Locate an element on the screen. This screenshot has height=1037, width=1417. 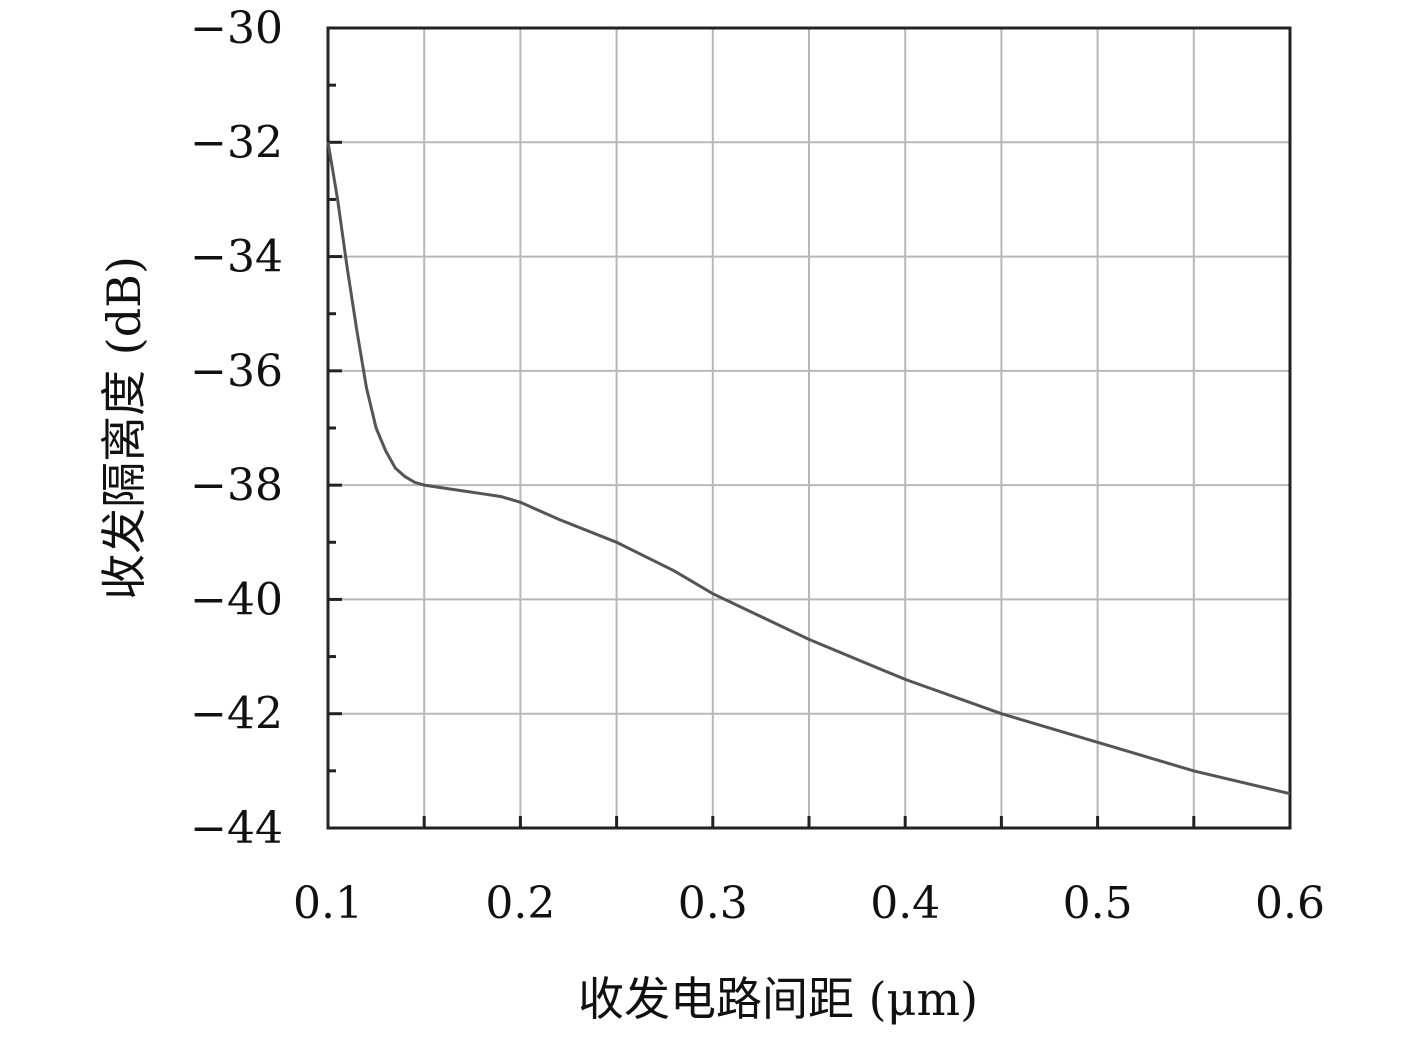
x-tick-label: 0.3 is located at coordinates (713, 903).